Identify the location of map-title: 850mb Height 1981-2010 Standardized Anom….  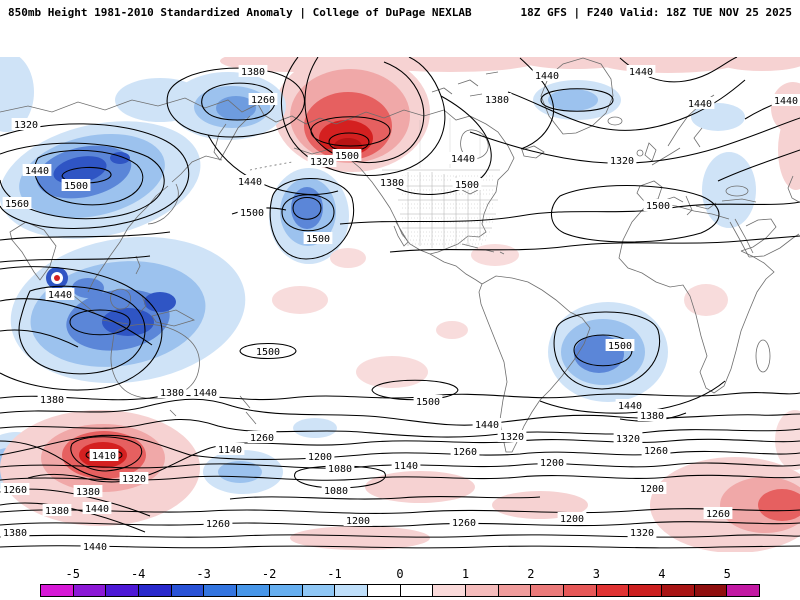
(240, 12).